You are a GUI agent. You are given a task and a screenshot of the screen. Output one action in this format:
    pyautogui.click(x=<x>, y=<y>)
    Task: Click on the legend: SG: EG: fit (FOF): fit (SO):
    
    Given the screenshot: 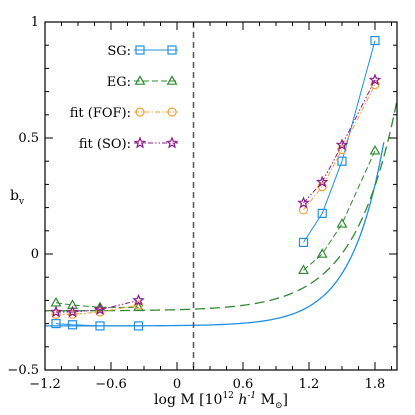 What is the action you would take?
    pyautogui.click(x=124, y=98)
    